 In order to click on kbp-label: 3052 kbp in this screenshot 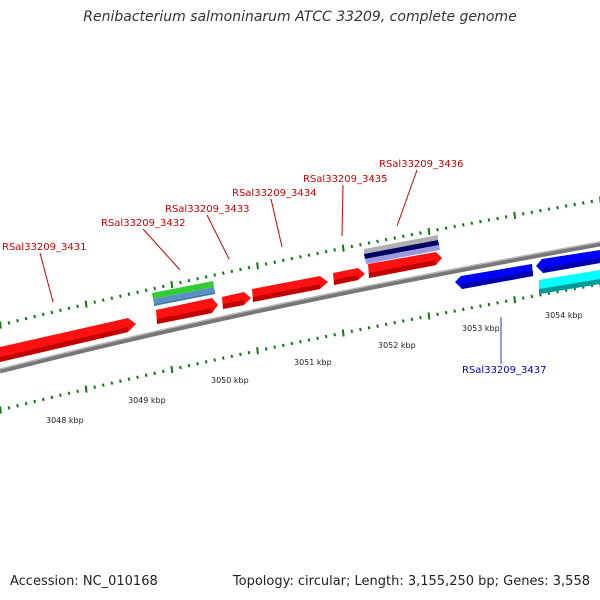, I will do `click(397, 345)`.